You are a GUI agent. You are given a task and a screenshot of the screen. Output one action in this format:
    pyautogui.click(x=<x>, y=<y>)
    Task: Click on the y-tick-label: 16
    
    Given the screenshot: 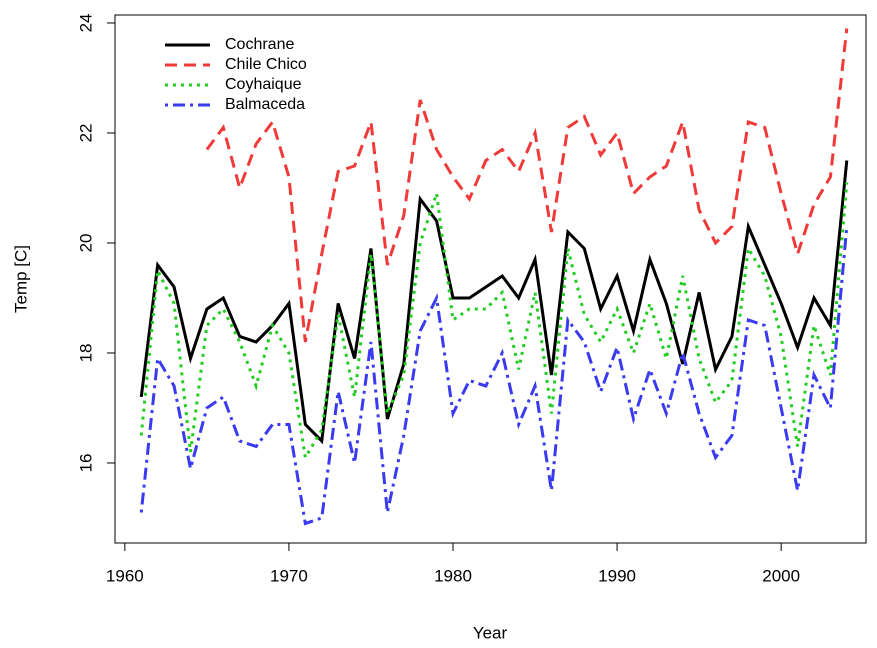 What is the action you would take?
    pyautogui.click(x=85, y=463)
    